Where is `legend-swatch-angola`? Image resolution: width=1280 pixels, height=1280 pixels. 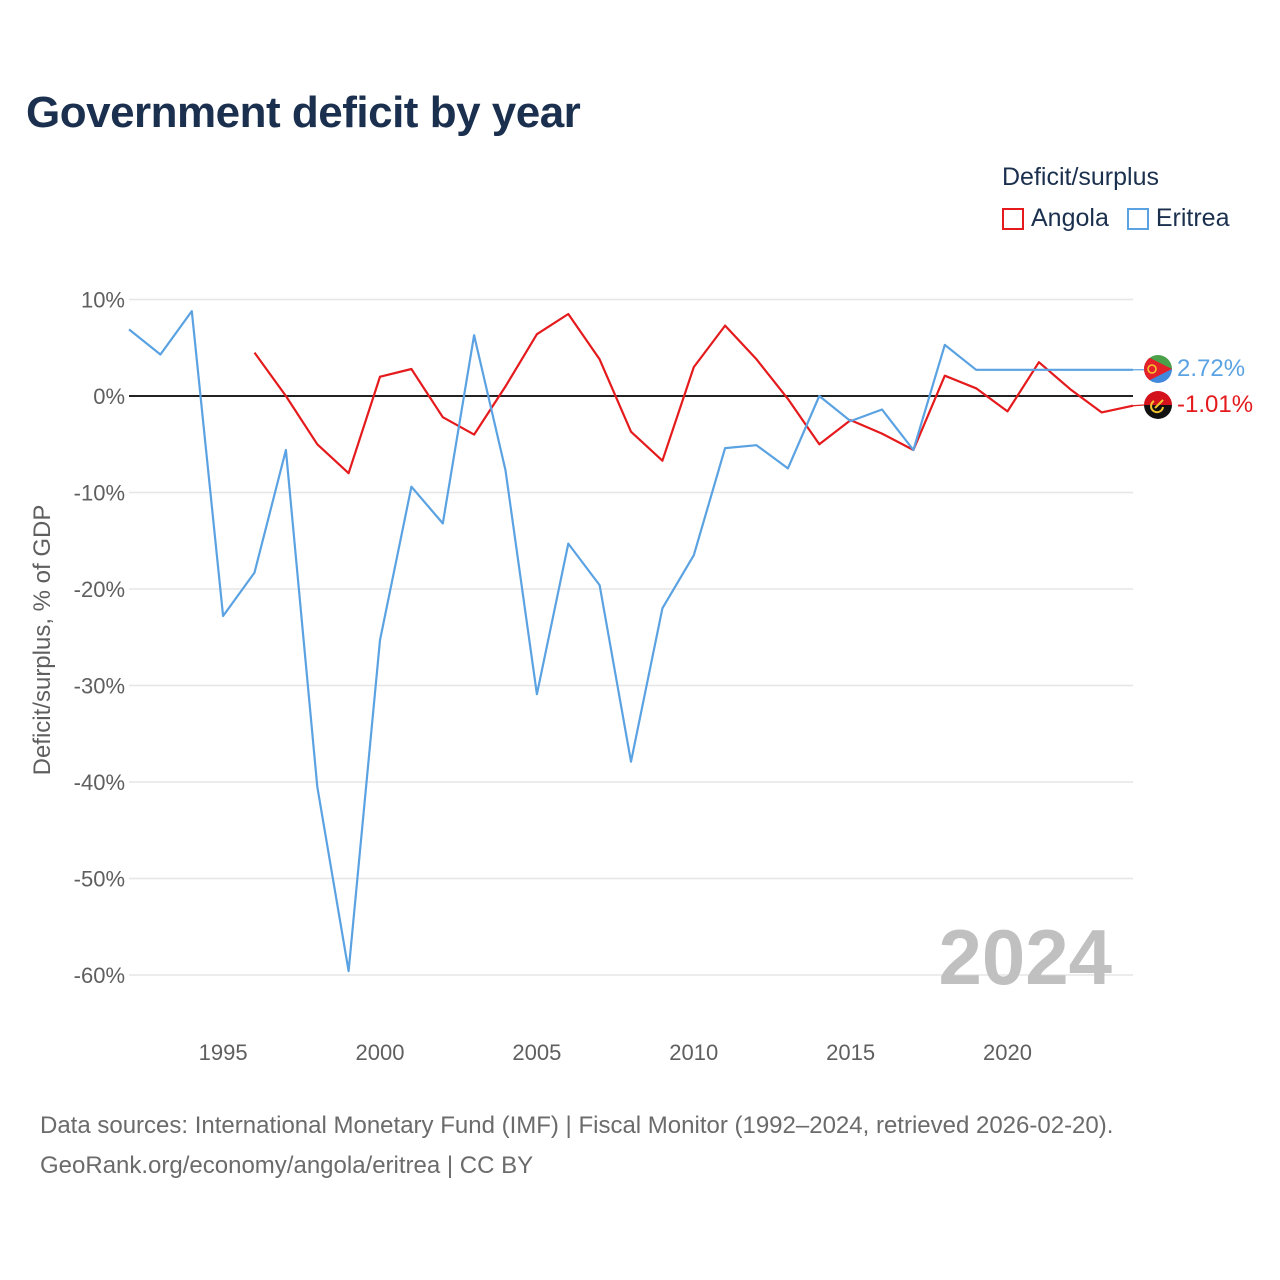 legend-swatch-angola is located at coordinates (1013, 218).